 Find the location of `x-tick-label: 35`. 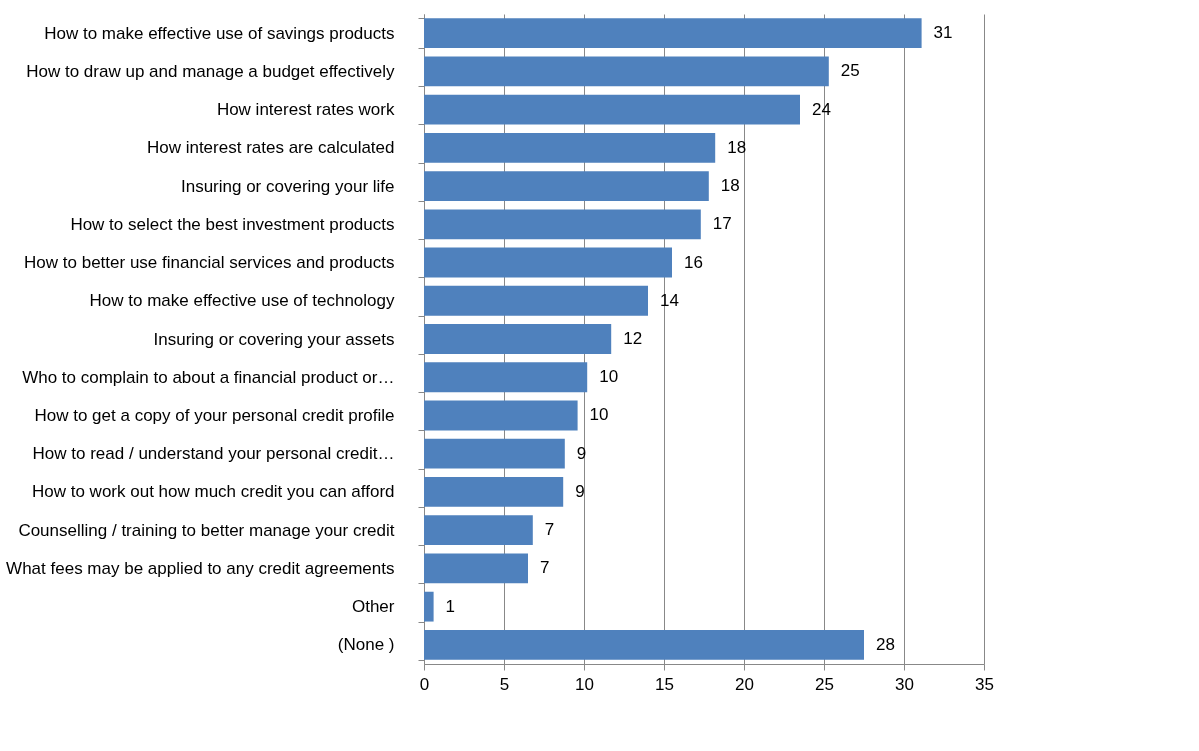

x-tick-label: 35 is located at coordinates (984, 684).